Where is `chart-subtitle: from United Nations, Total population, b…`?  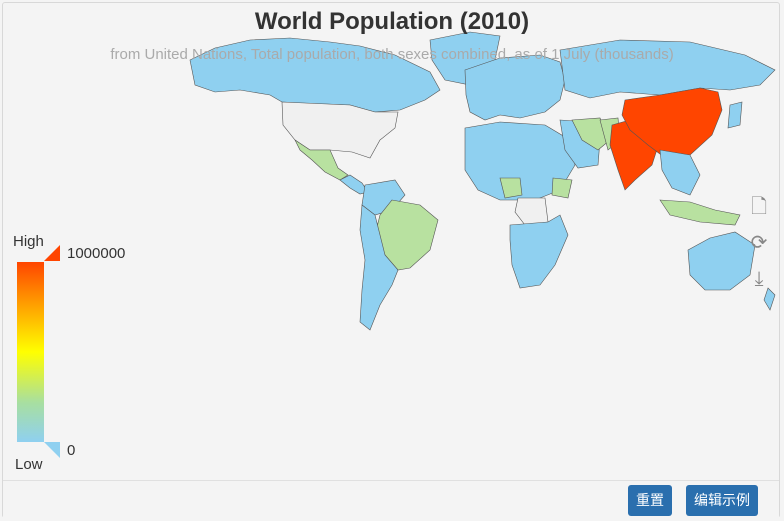 chart-subtitle: from United Nations, Total population, b… is located at coordinates (392, 54).